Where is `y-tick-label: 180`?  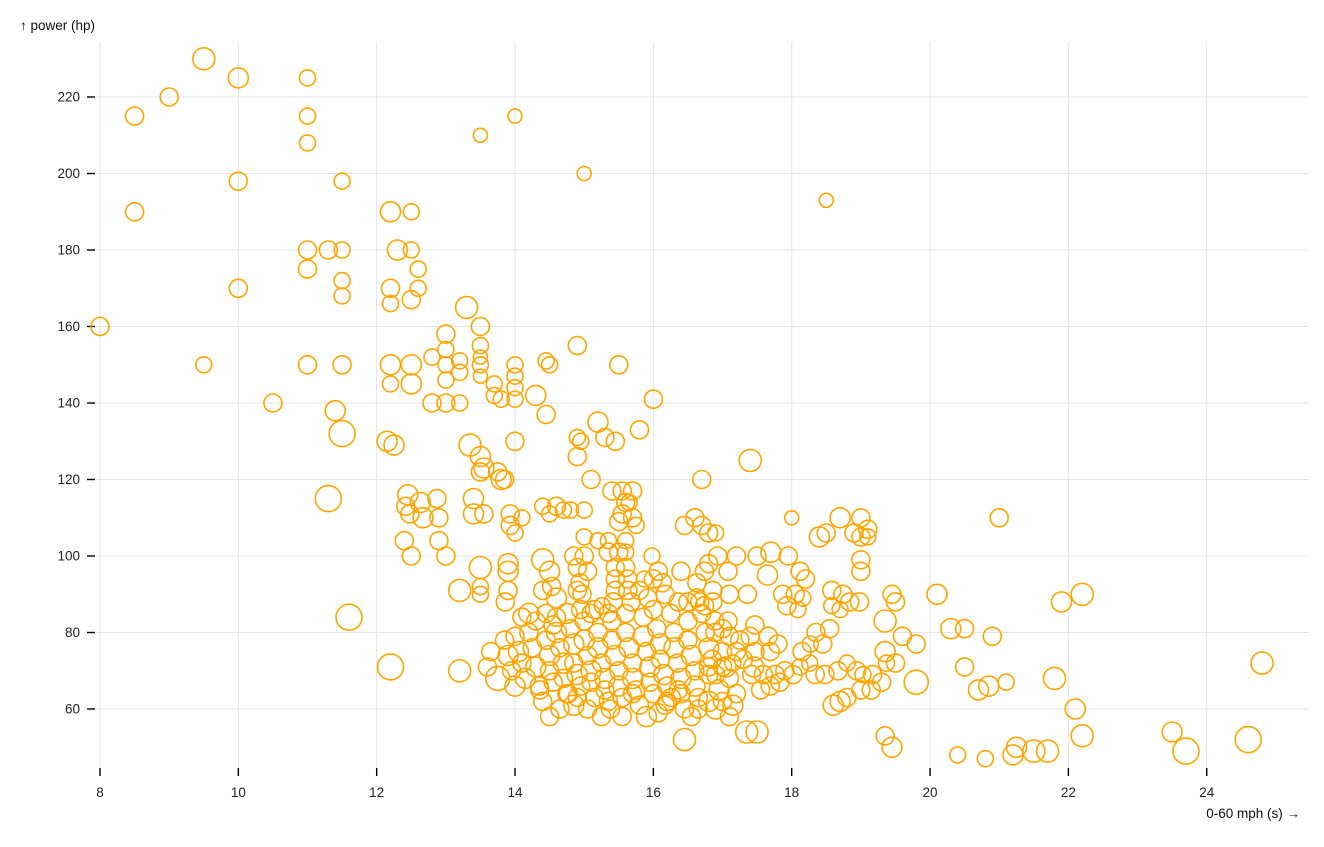
y-tick-label: 180 is located at coordinates (68, 250).